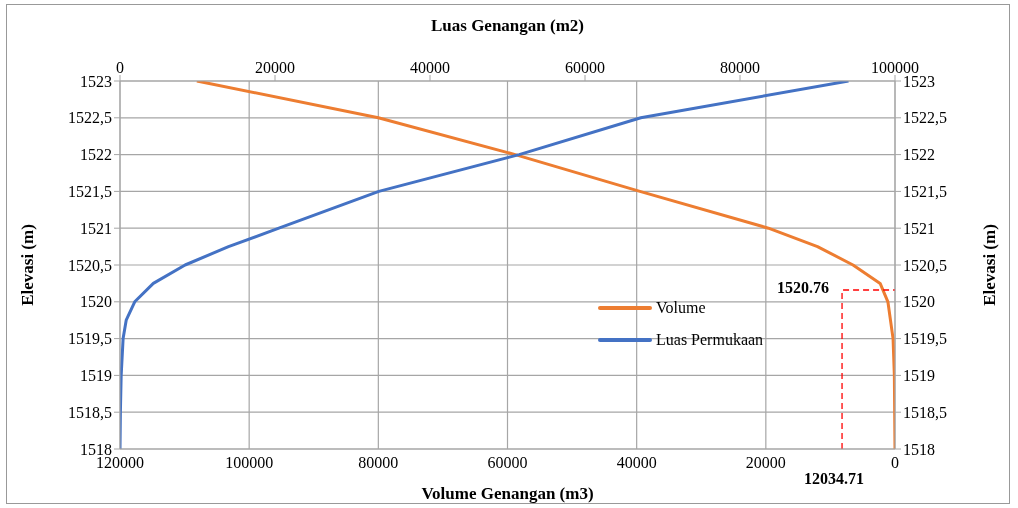 The image size is (1018, 508). I want to click on y-tick-label: 1522, so click(96, 155).